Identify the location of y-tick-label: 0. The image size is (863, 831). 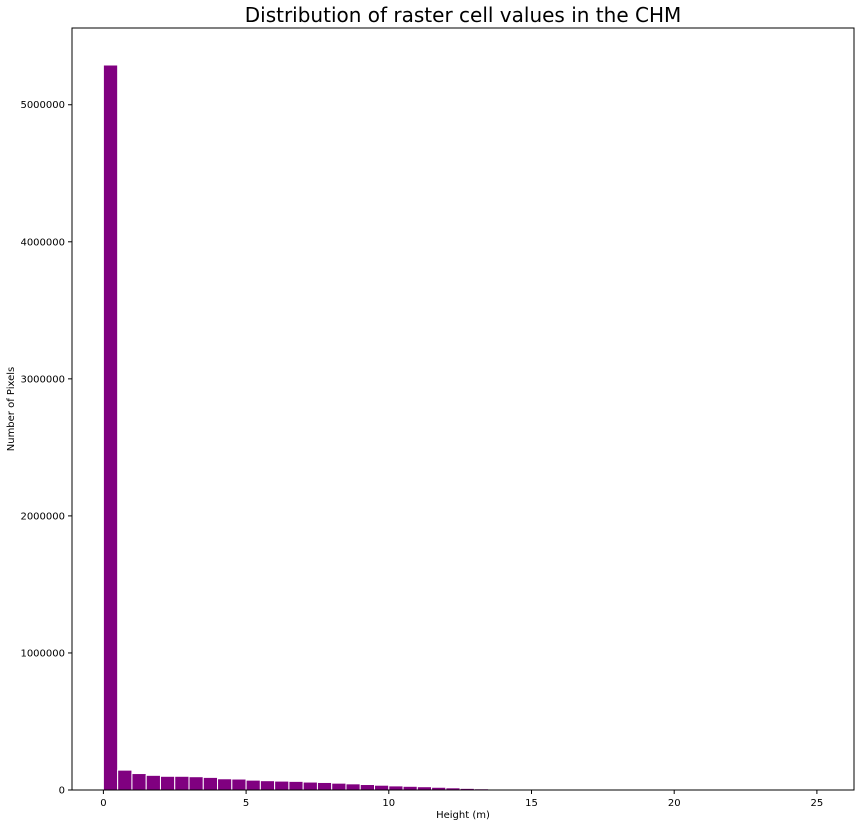
(62, 791).